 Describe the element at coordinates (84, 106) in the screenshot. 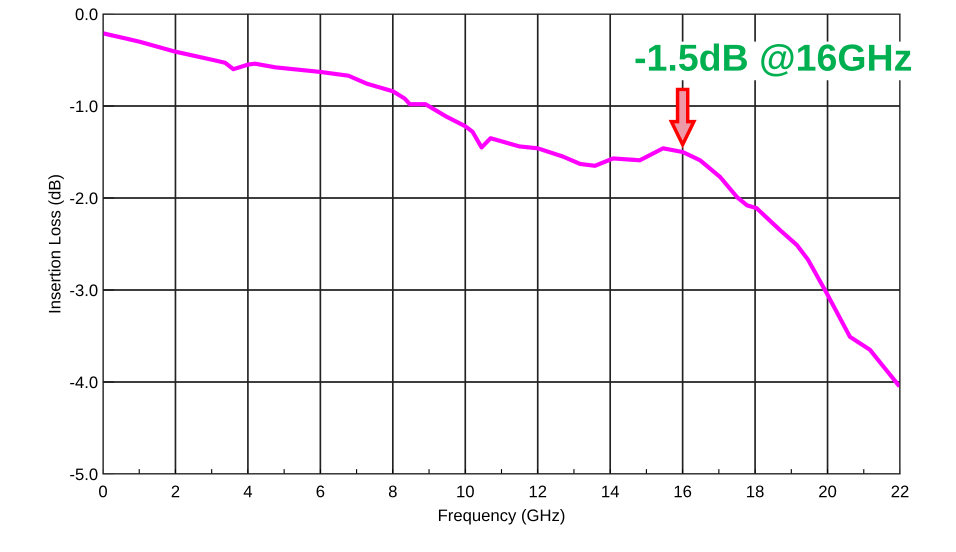

I see `y-tick-label: -1.0` at that location.